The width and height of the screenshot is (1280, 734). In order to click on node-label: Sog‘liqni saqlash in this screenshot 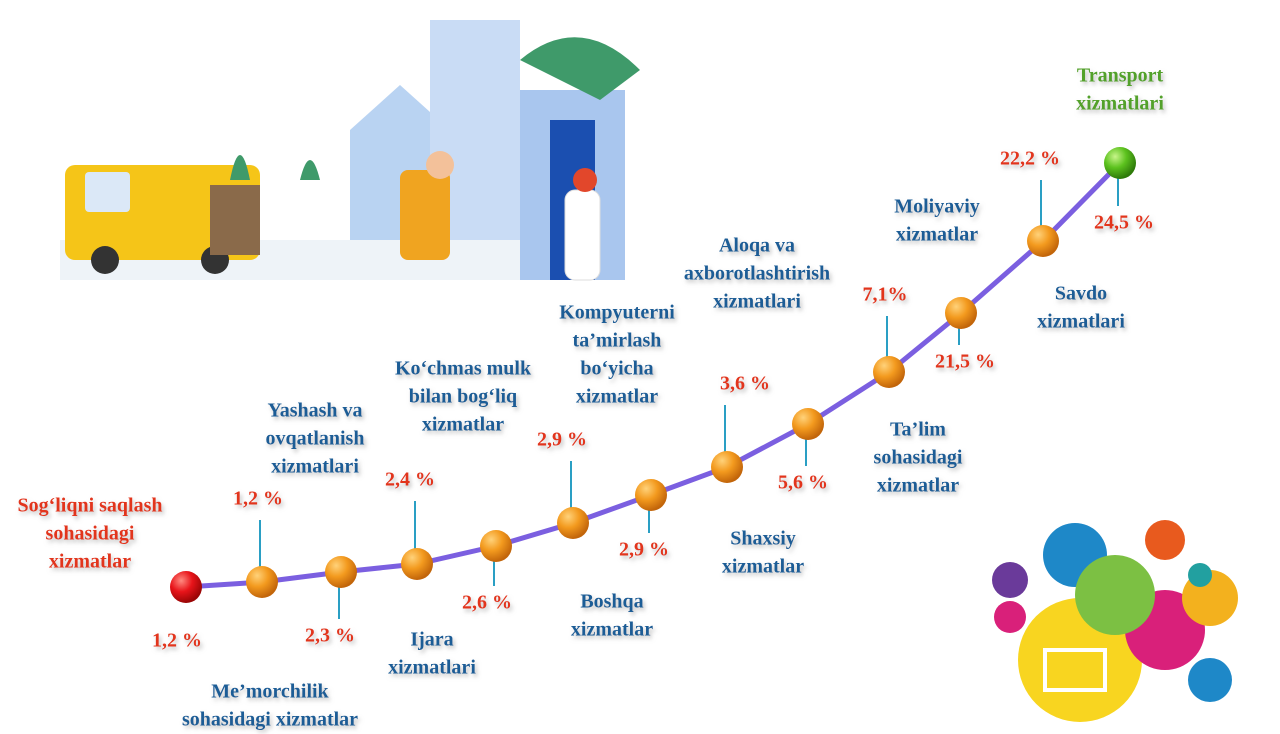, I will do `click(89, 506)`.